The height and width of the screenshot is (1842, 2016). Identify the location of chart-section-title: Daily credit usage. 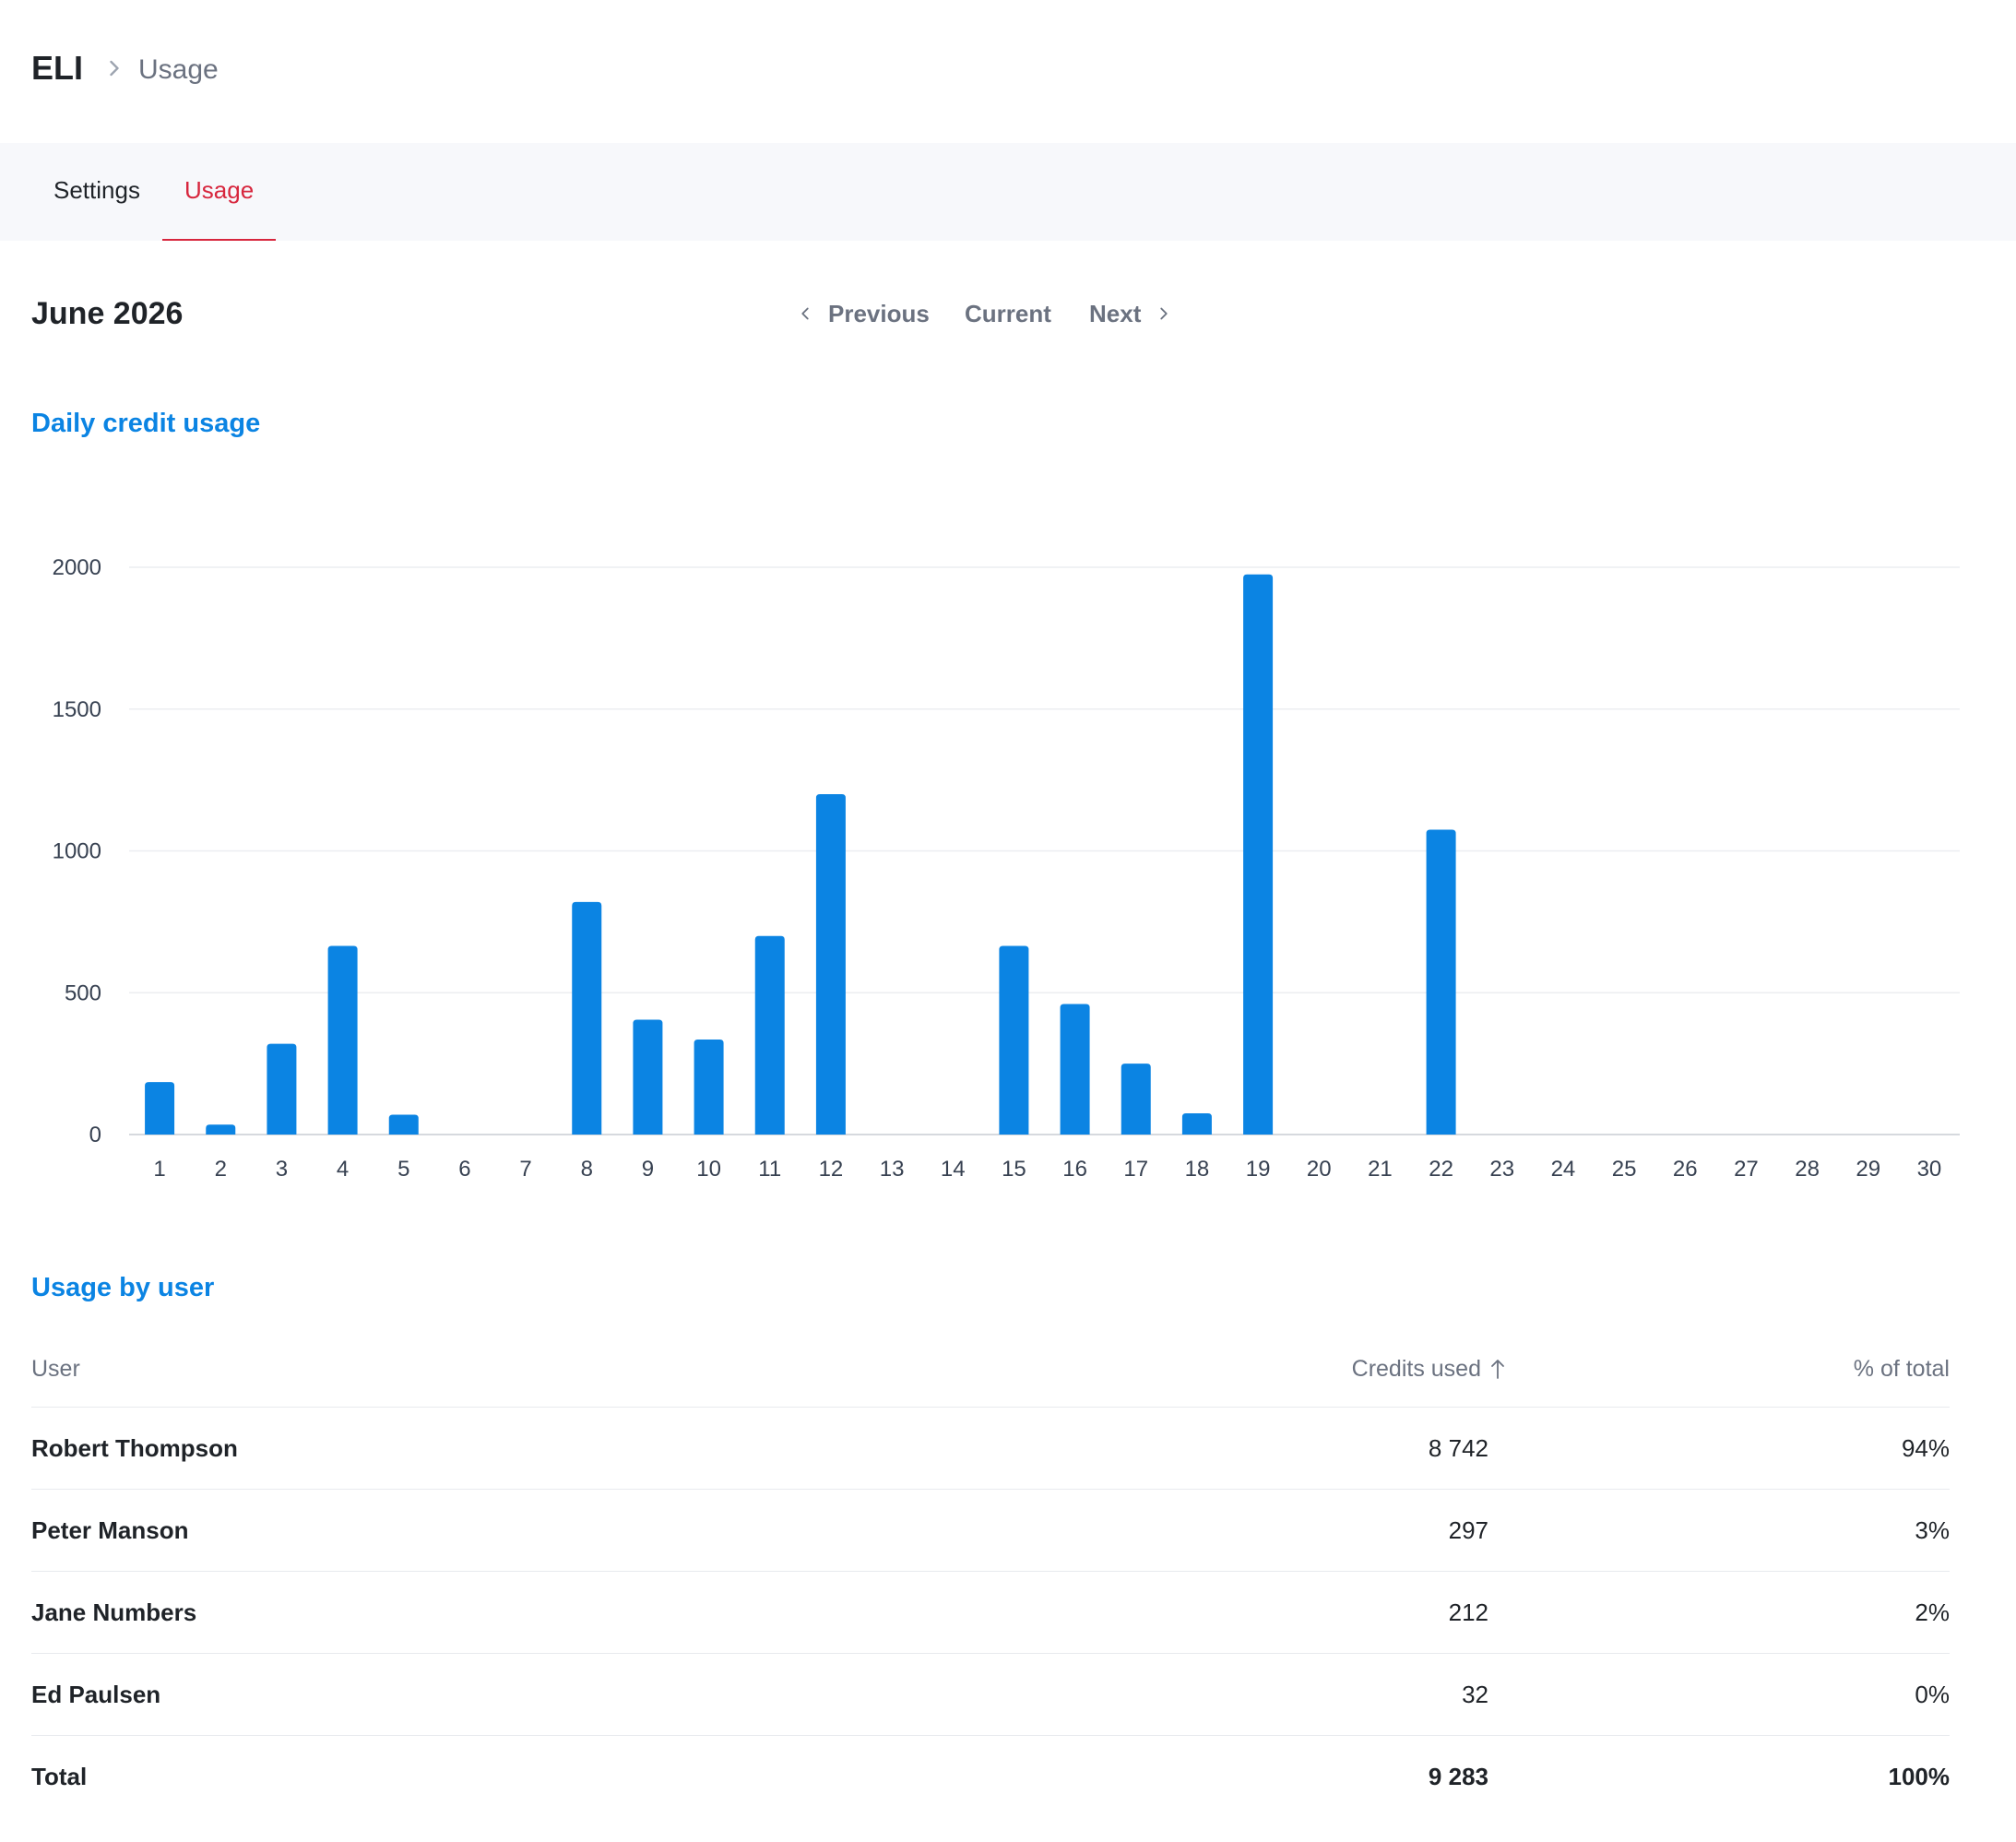
(146, 423).